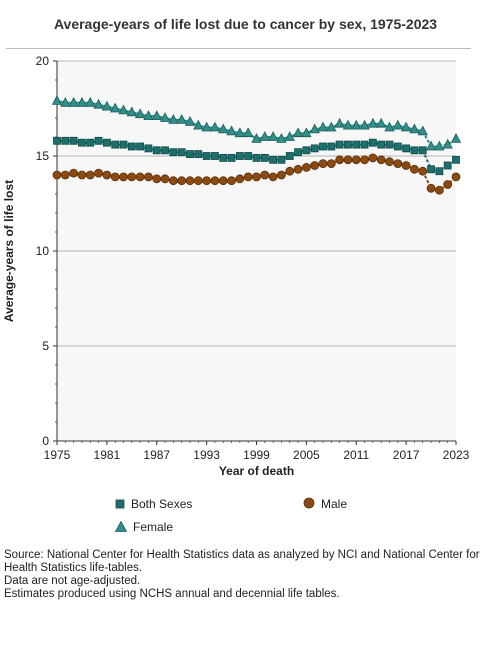  What do you see at coordinates (43, 61) in the screenshot?
I see `y-tick-label: 20` at bounding box center [43, 61].